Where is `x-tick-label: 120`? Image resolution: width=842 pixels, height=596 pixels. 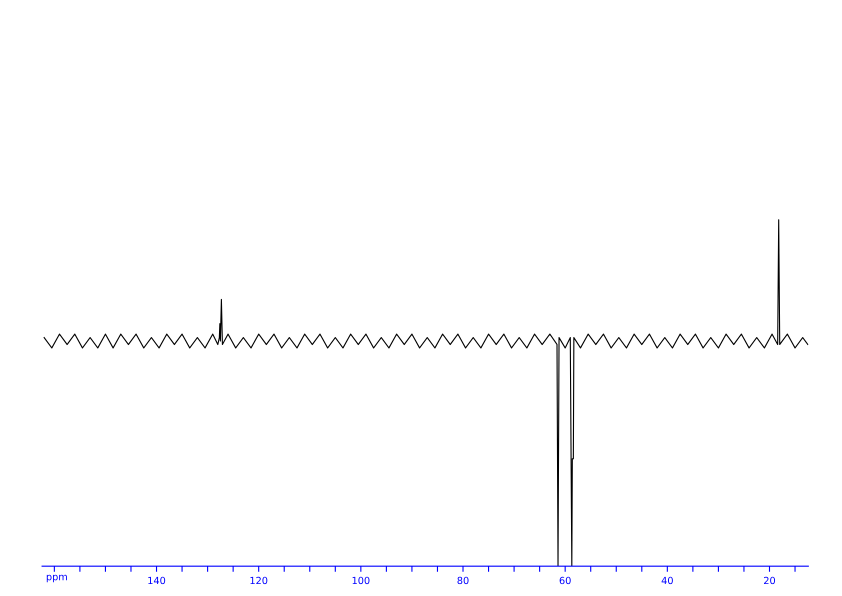 x-tick-label: 120 is located at coordinates (259, 580).